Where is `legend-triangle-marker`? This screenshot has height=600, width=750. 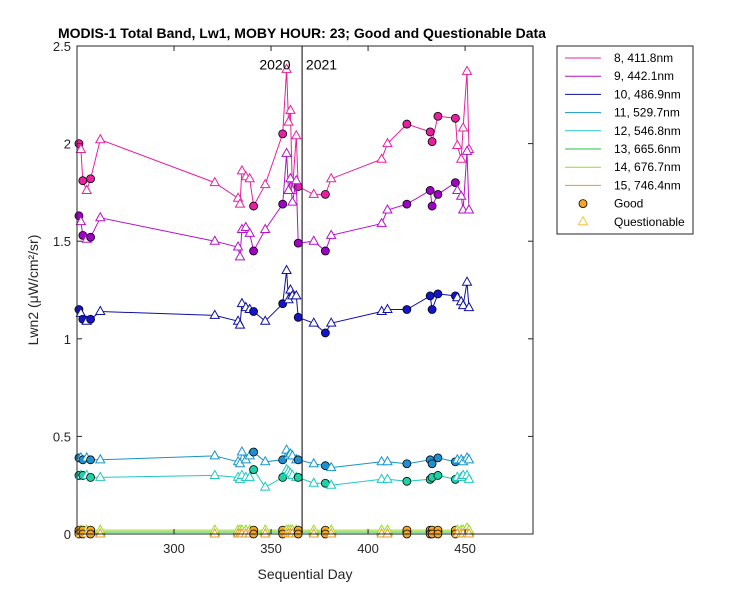
legend-triangle-marker is located at coordinates (583, 220).